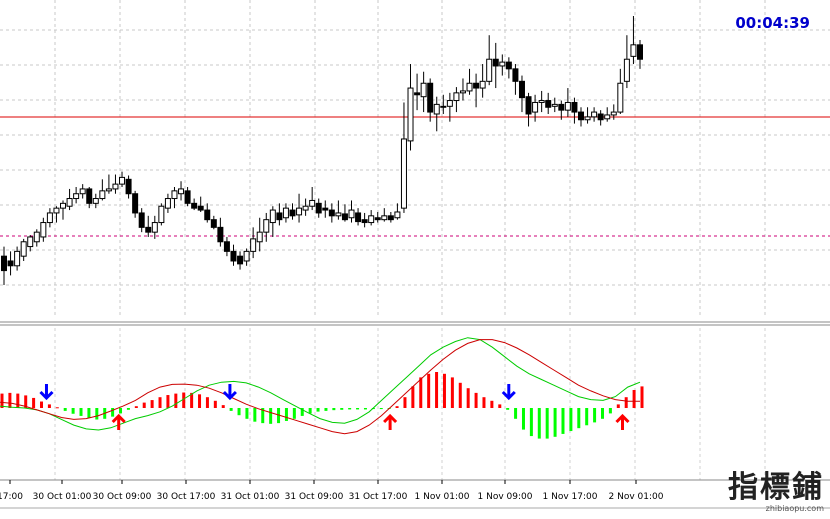 The image size is (830, 519). I want to click on time-axis-label: 1 Nov 17:00, so click(570, 497).